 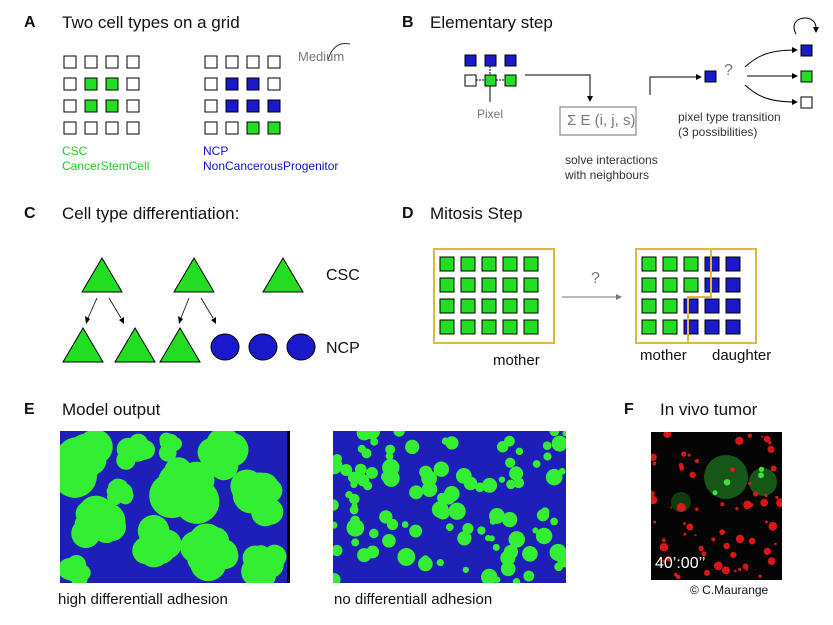 What do you see at coordinates (663, 355) in the screenshot?
I see `mother-label-right: mother` at bounding box center [663, 355].